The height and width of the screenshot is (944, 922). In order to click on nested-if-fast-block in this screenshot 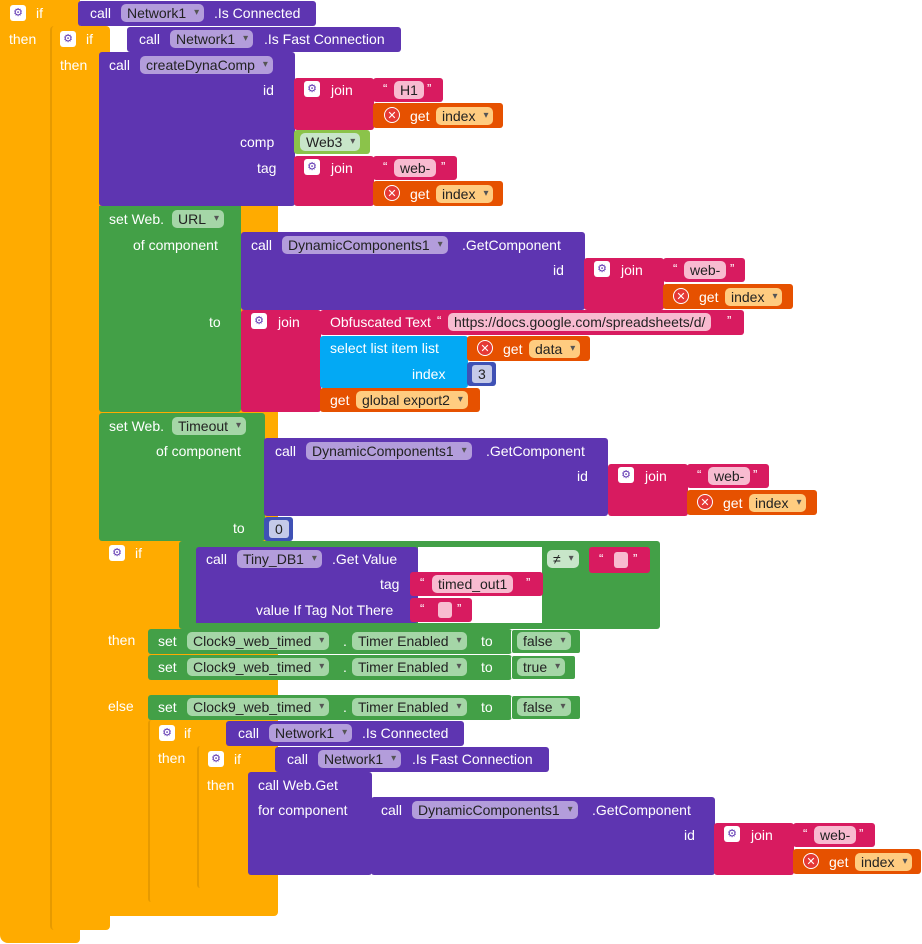, I will do `click(222, 817)`.